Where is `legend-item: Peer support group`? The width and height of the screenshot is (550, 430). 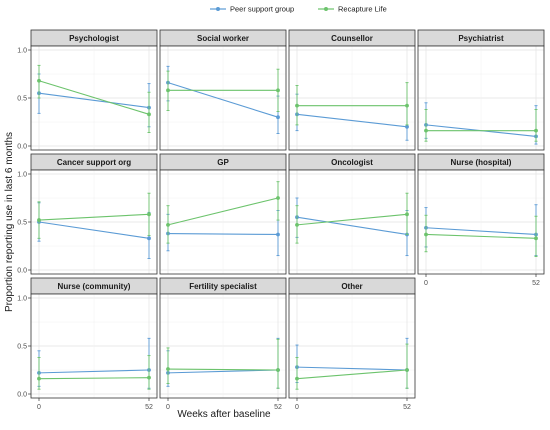 legend-item: Peer support group is located at coordinates (252, 9).